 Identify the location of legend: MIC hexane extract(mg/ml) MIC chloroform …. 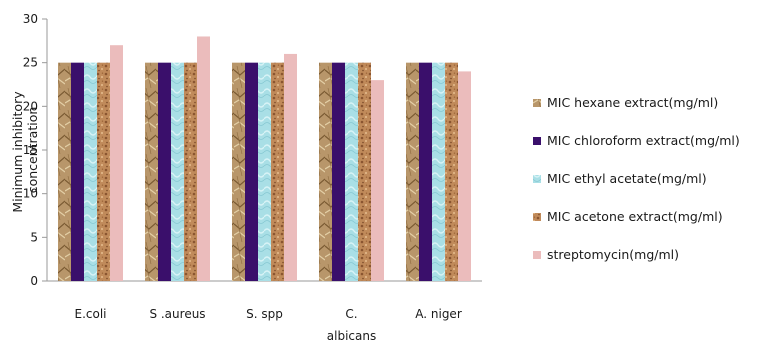
(636, 178).